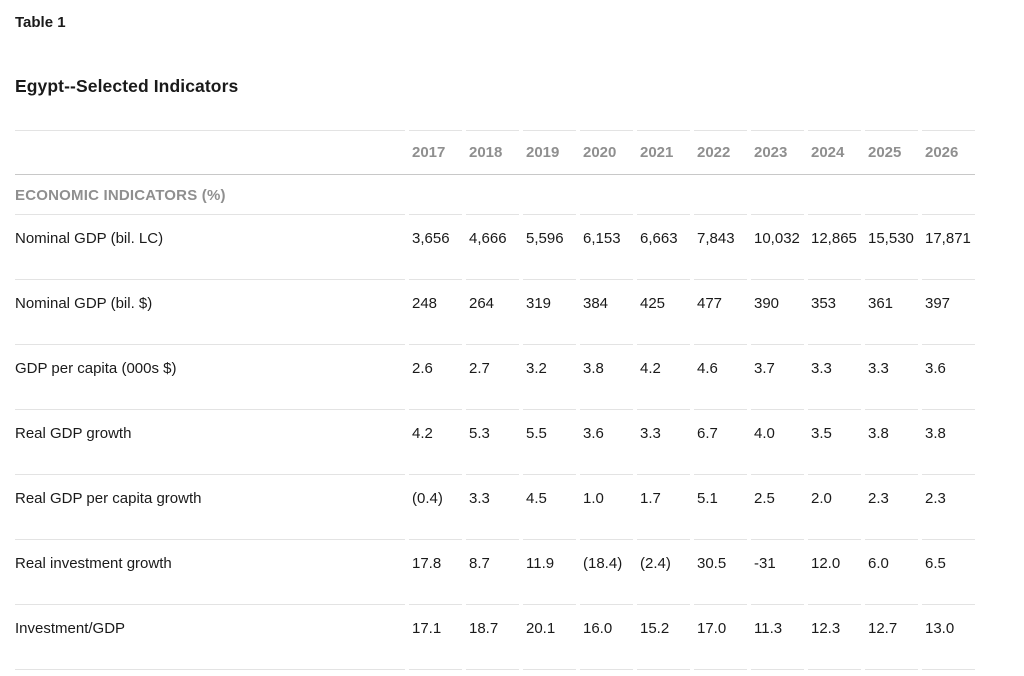  Describe the element at coordinates (547, 442) in the screenshot. I see `value-cell: 5.5` at that location.